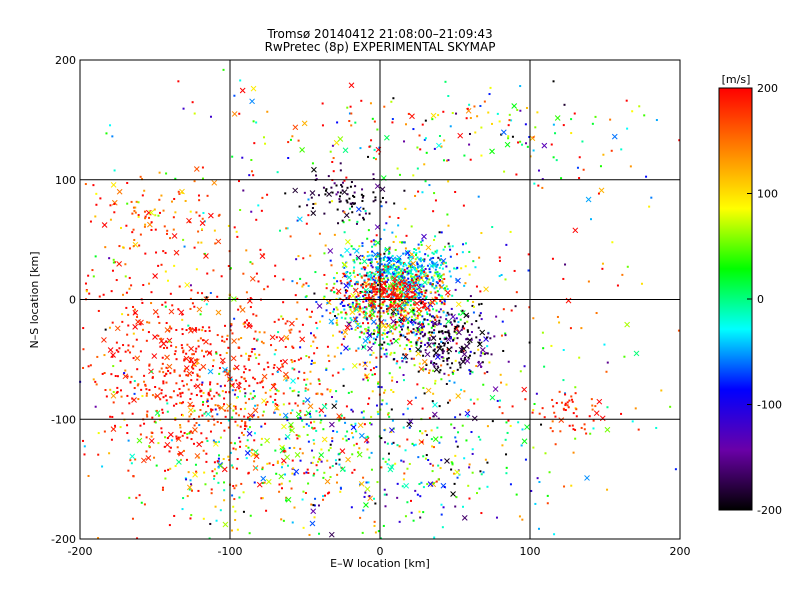 The width and height of the screenshot is (800, 600). Describe the element at coordinates (234, 341) in the screenshot. I see `data-point-2007` at that location.